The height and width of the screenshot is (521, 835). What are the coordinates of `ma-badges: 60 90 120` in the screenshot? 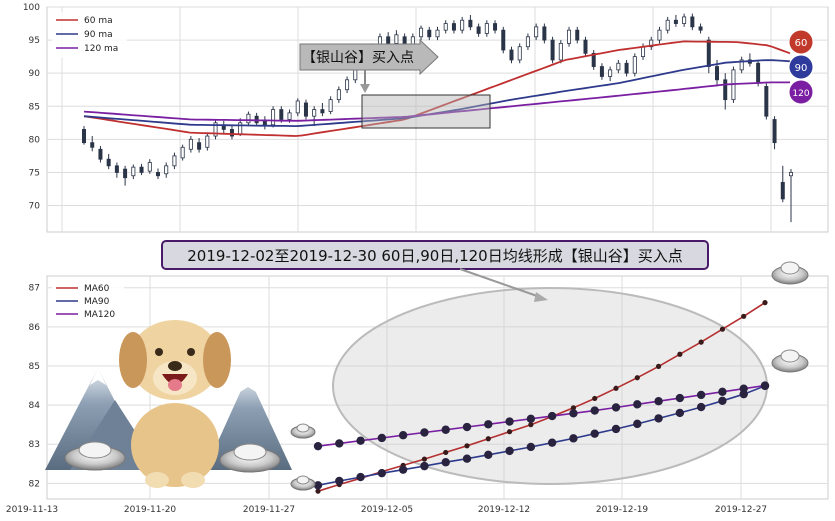 It's located at (801, 67).